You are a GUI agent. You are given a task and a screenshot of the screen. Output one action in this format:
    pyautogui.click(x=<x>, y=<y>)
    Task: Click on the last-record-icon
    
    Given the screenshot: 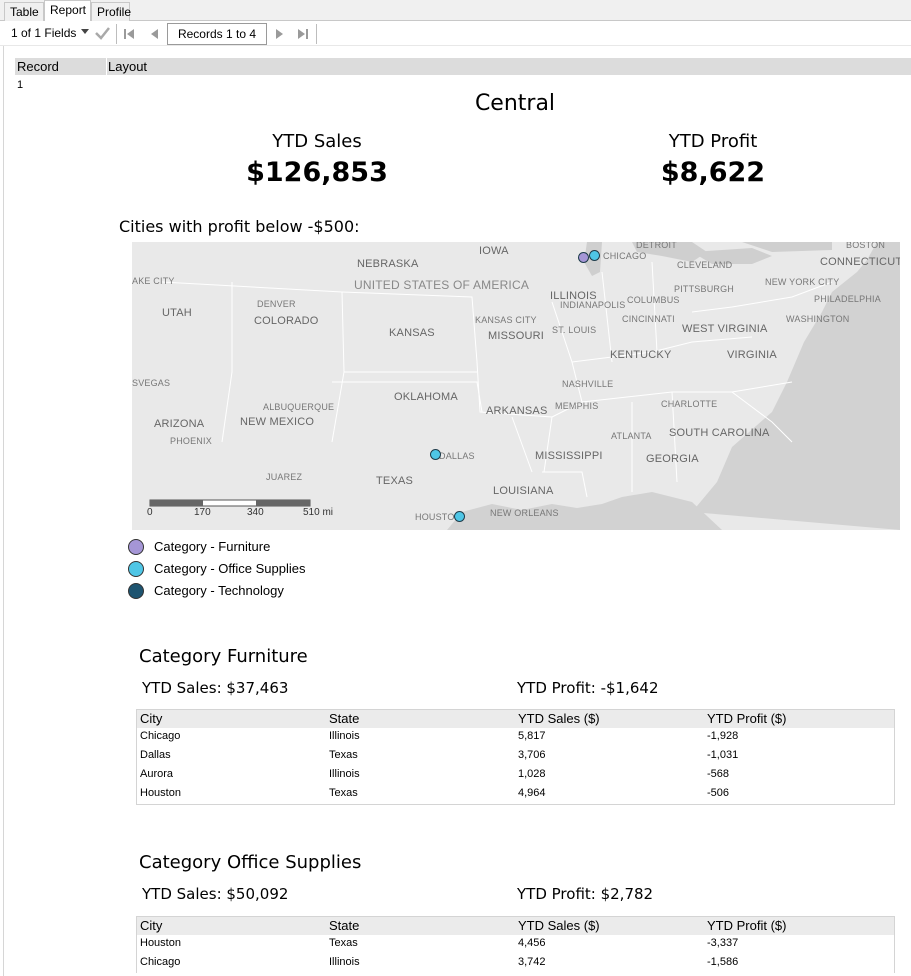 What is the action you would take?
    pyautogui.click(x=303, y=34)
    